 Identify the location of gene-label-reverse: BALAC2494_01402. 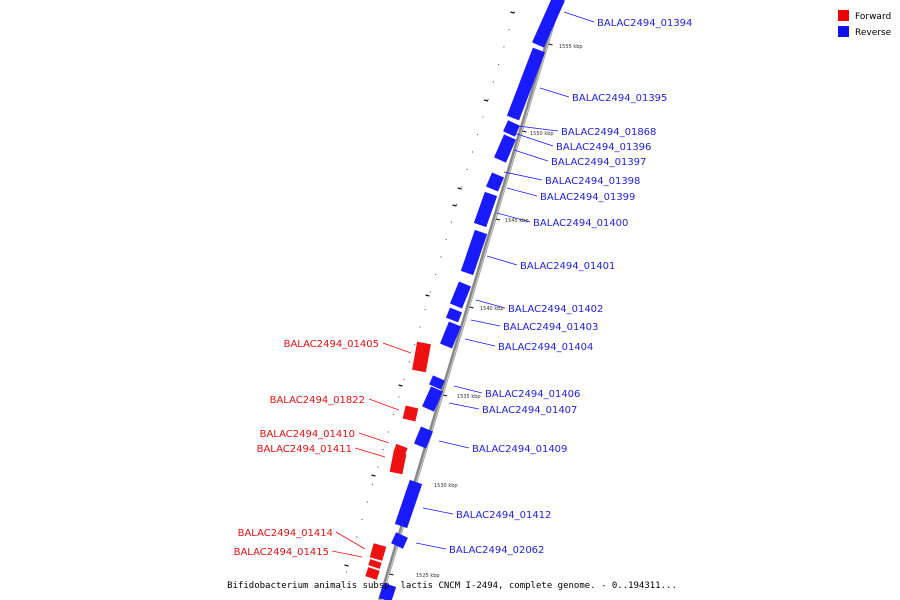
(555, 309).